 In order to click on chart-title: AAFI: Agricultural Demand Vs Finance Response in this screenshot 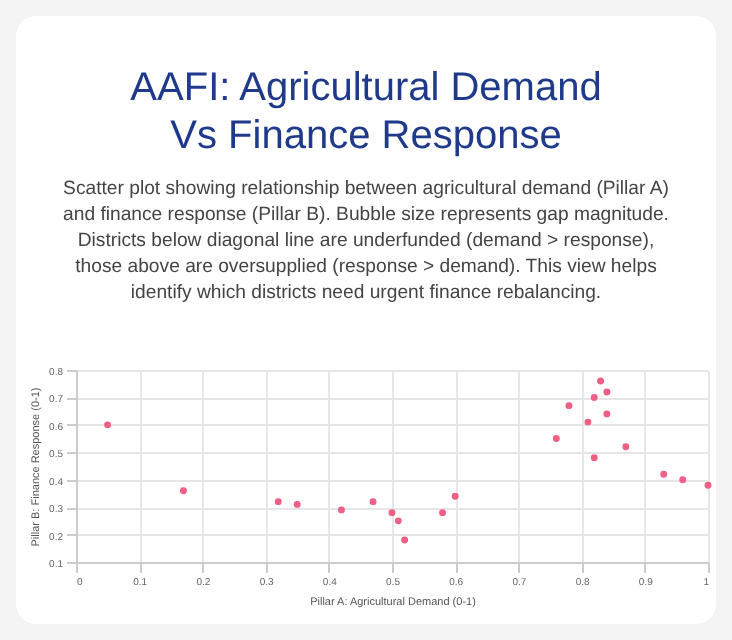, I will do `click(366, 112)`.